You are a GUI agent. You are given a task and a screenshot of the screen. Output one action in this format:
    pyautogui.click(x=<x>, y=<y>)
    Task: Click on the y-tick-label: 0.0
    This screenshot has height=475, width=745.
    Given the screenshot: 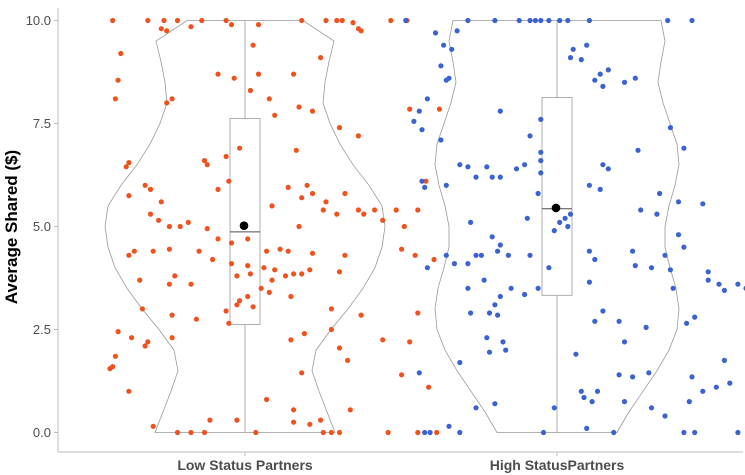 What is the action you would take?
    pyautogui.click(x=42, y=432)
    